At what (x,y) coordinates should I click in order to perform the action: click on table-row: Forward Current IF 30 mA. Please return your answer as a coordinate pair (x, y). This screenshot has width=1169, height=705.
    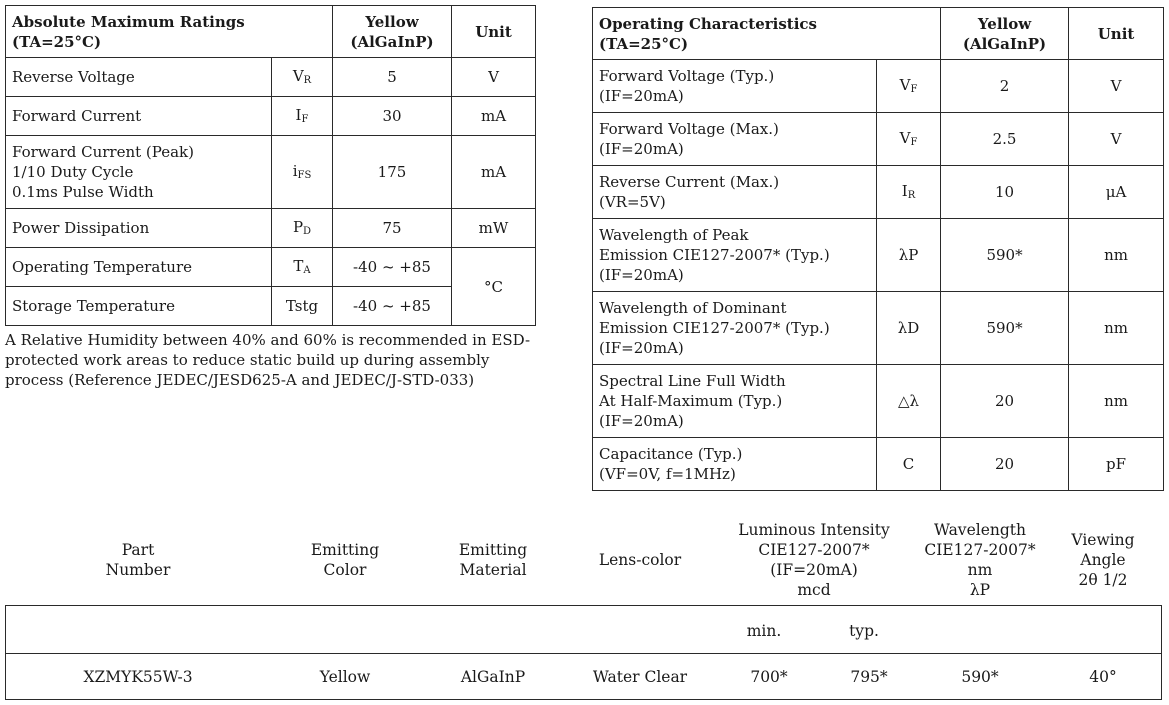
    Looking at the image, I should click on (270, 116).